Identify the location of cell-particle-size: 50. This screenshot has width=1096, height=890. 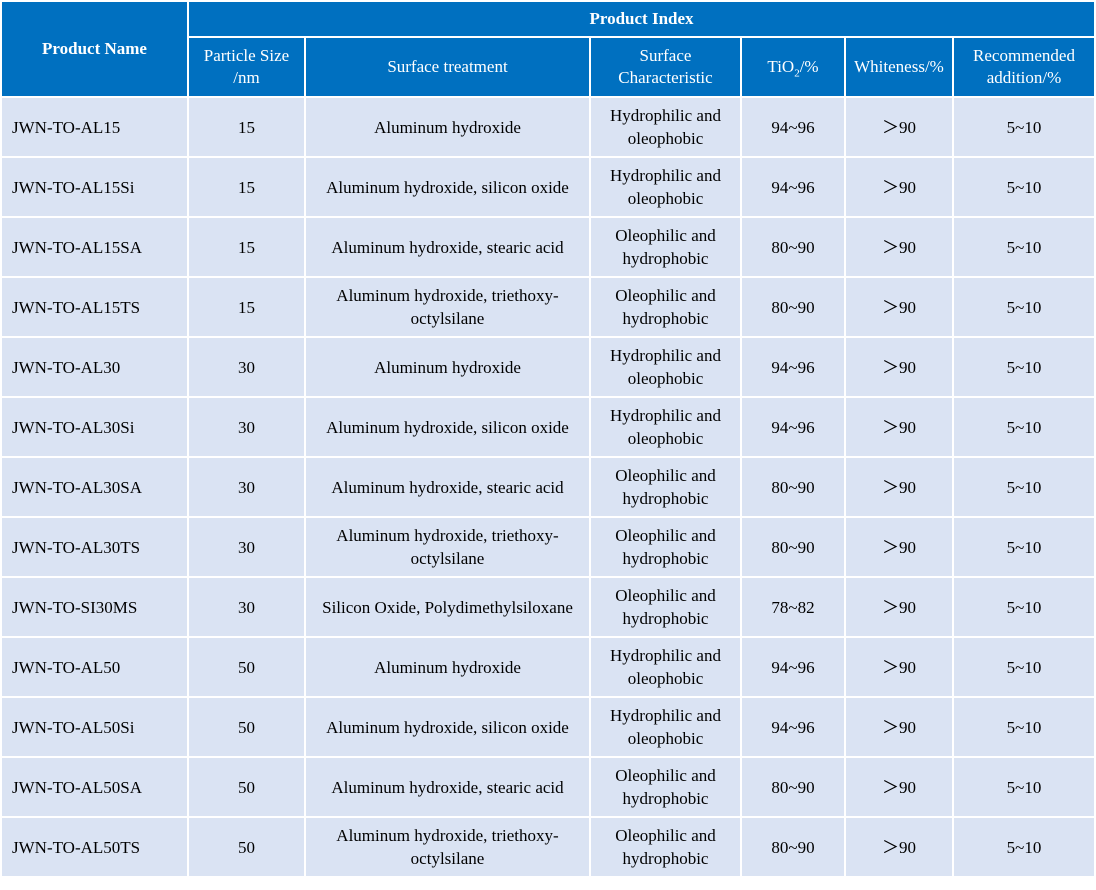
(246, 667).